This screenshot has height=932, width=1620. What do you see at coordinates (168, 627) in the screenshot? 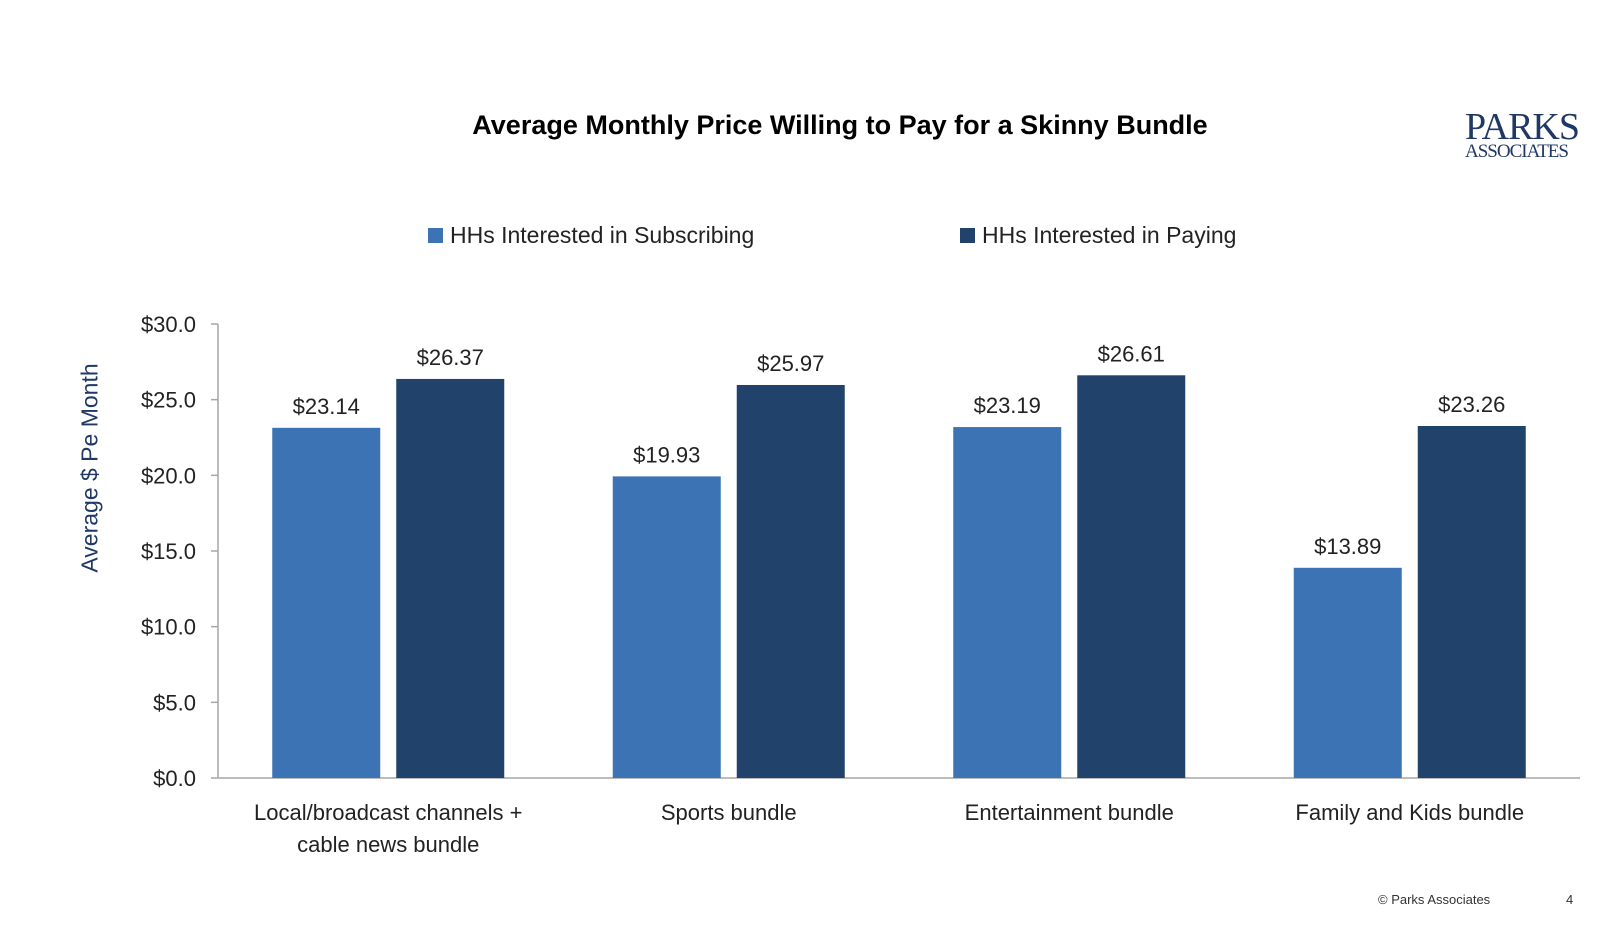
I see `y-tick-label: $10.0` at bounding box center [168, 627].